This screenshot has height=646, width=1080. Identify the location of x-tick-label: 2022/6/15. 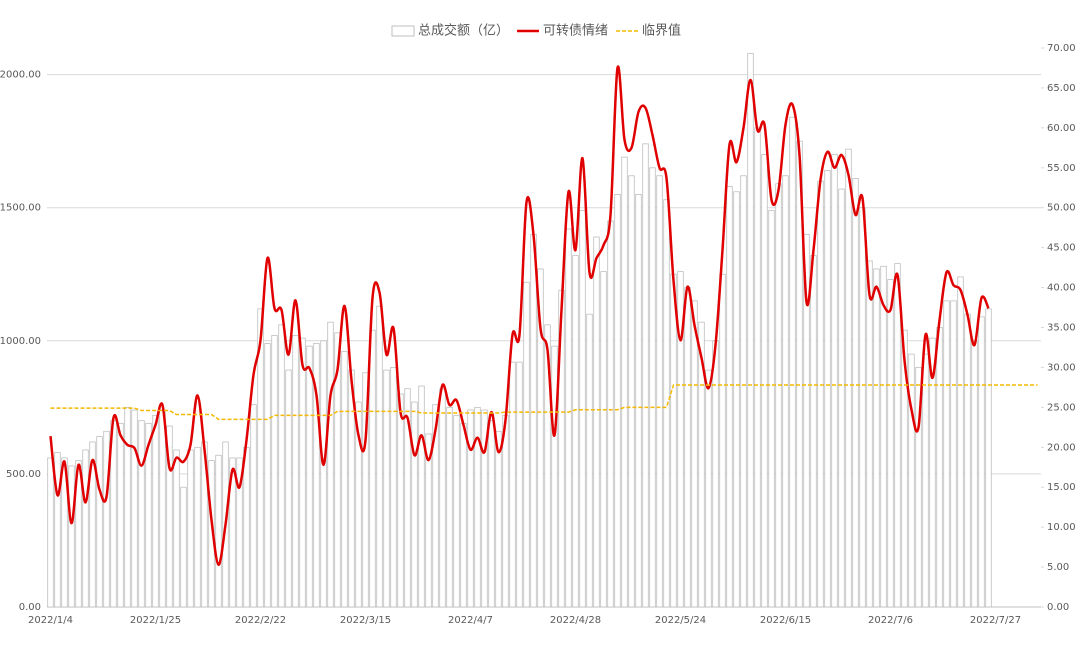
(785, 620).